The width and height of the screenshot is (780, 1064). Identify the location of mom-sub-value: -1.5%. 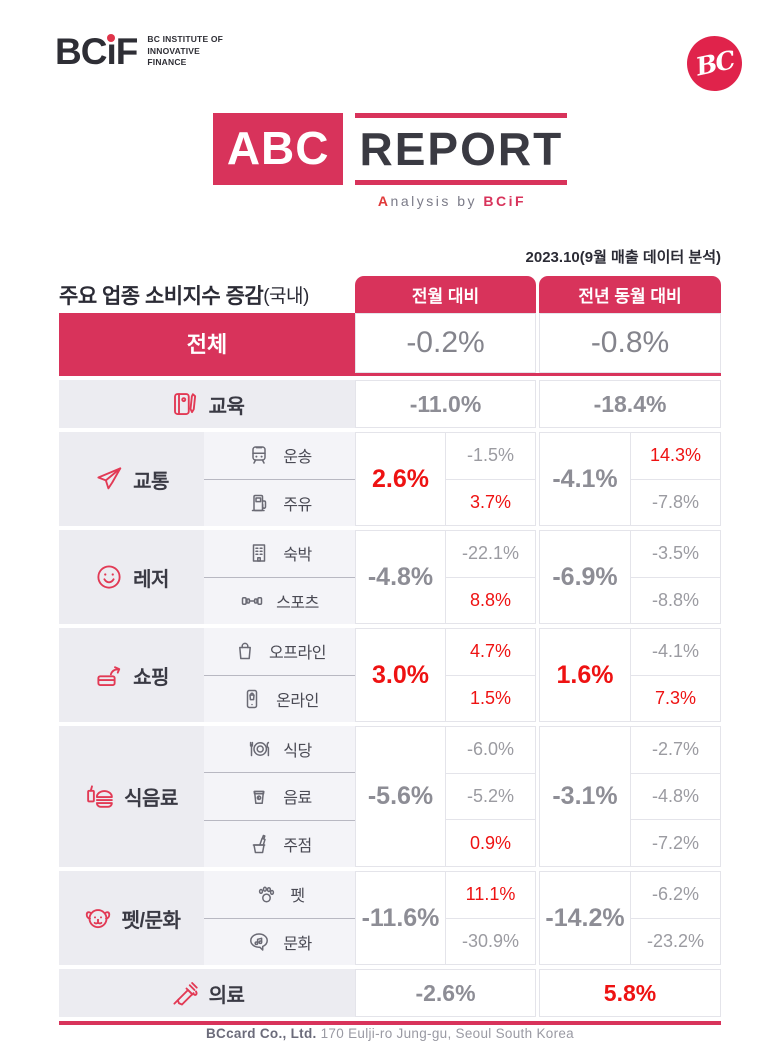
(490, 455).